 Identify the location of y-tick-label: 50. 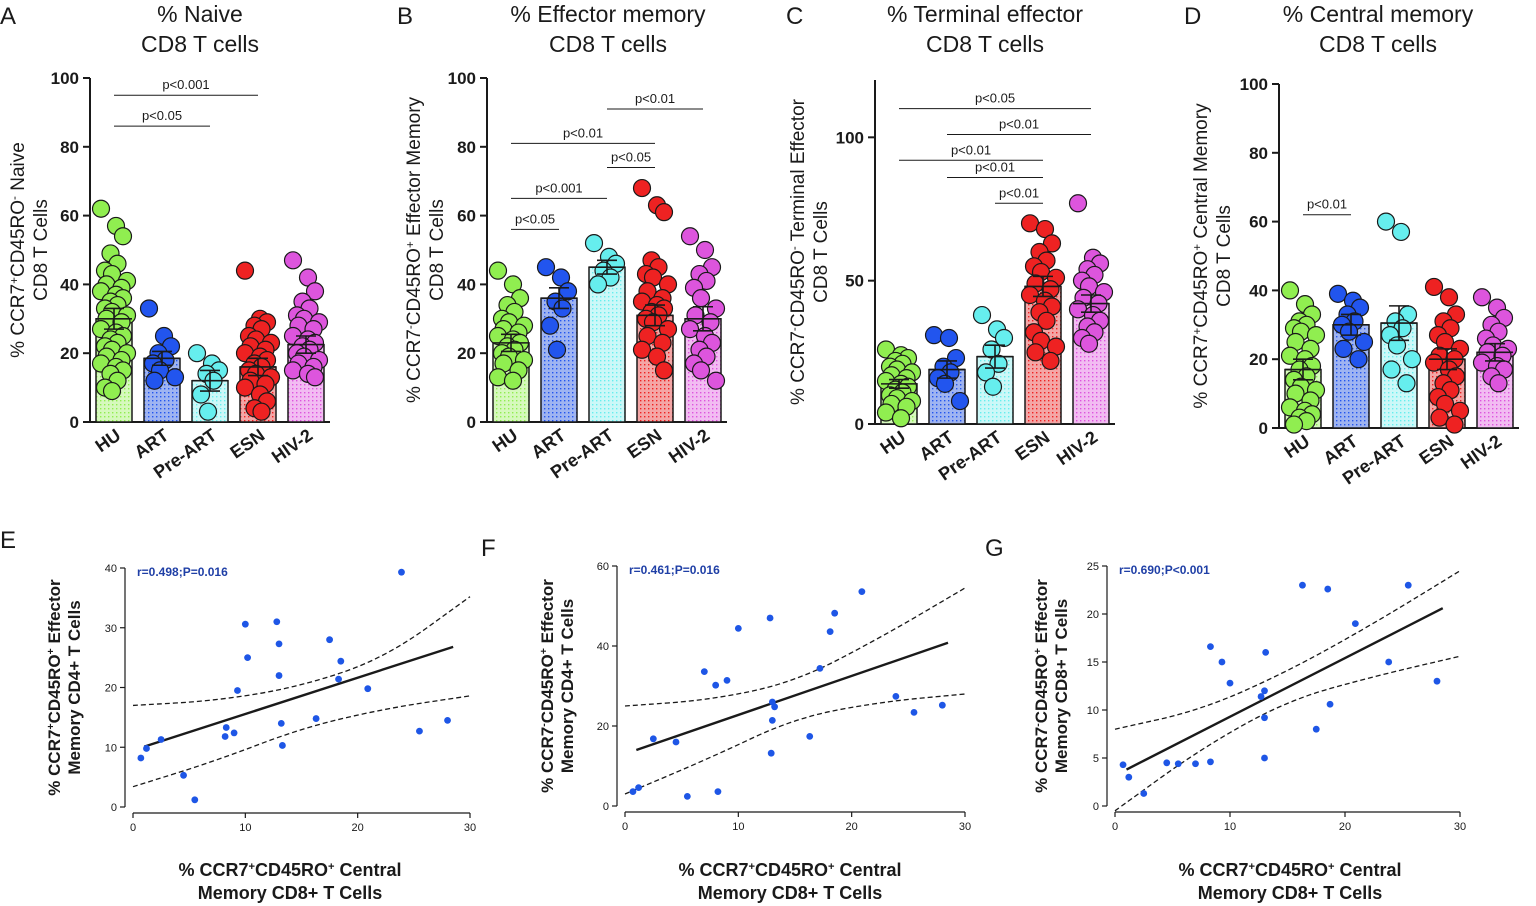
(854, 281).